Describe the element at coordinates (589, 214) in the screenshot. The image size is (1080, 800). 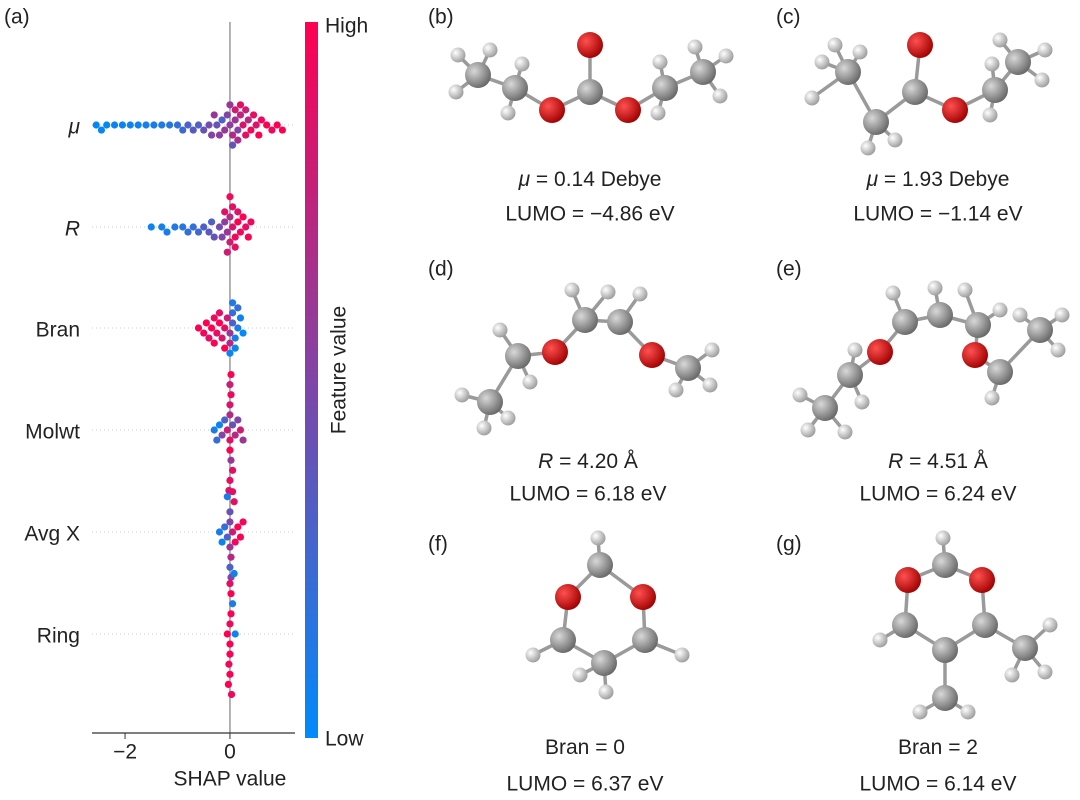
I see `caption-line: LUMO = −4.86 eV` at that location.